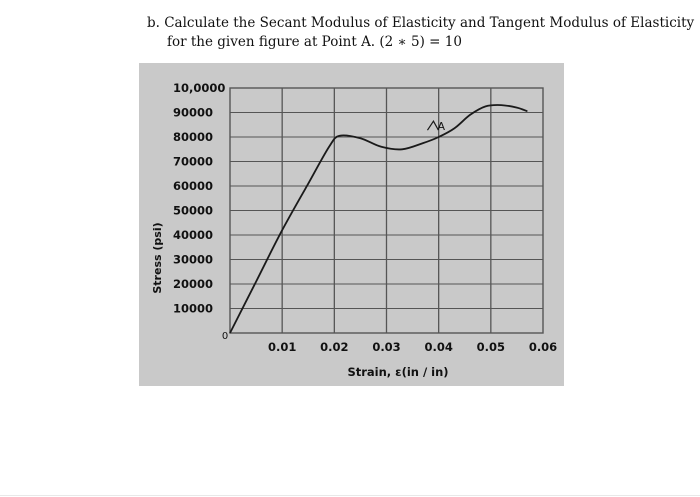  What do you see at coordinates (350, 495) in the screenshot?
I see `page-divider` at bounding box center [350, 495].